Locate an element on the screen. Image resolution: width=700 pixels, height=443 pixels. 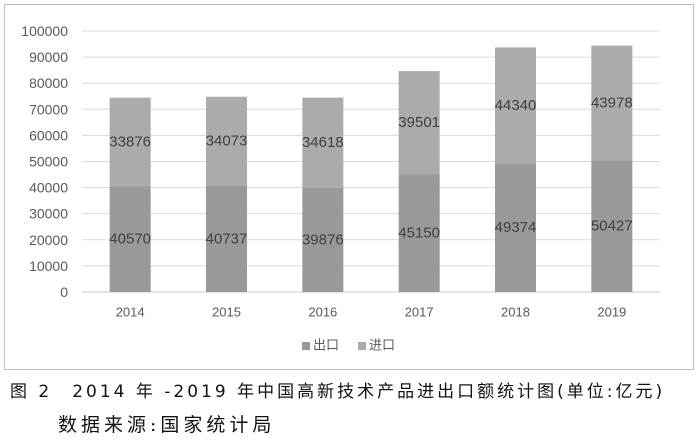
y-tick-label: 100000 is located at coordinates (44, 31).